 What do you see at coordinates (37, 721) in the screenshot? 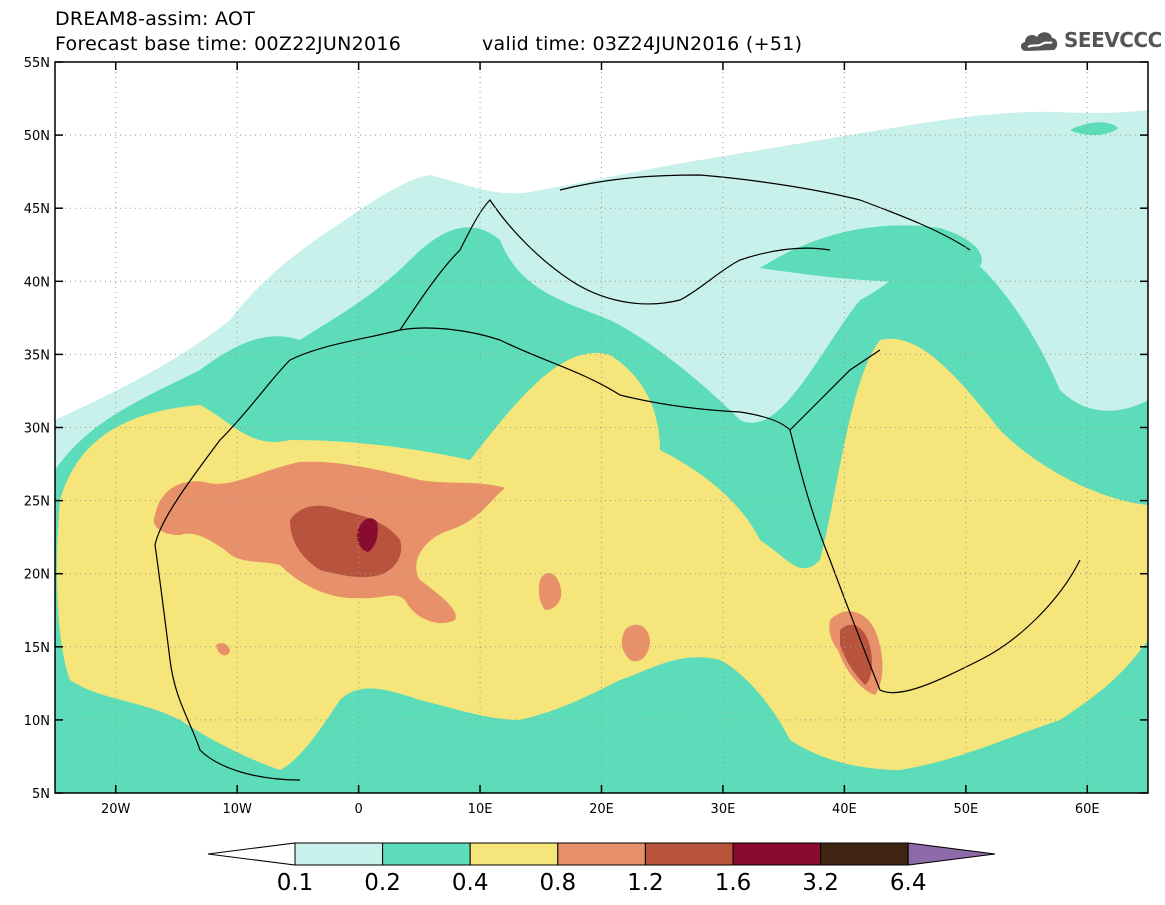
I see `lat-label: 10N` at bounding box center [37, 721].